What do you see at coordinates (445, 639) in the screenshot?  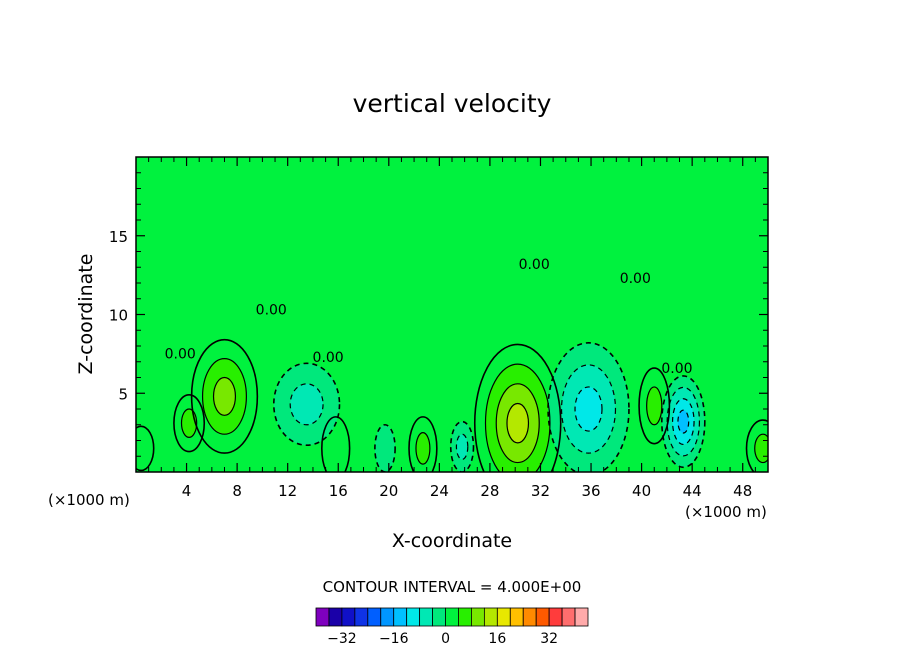 I see `colorbar-tick-label: 0` at bounding box center [445, 639].